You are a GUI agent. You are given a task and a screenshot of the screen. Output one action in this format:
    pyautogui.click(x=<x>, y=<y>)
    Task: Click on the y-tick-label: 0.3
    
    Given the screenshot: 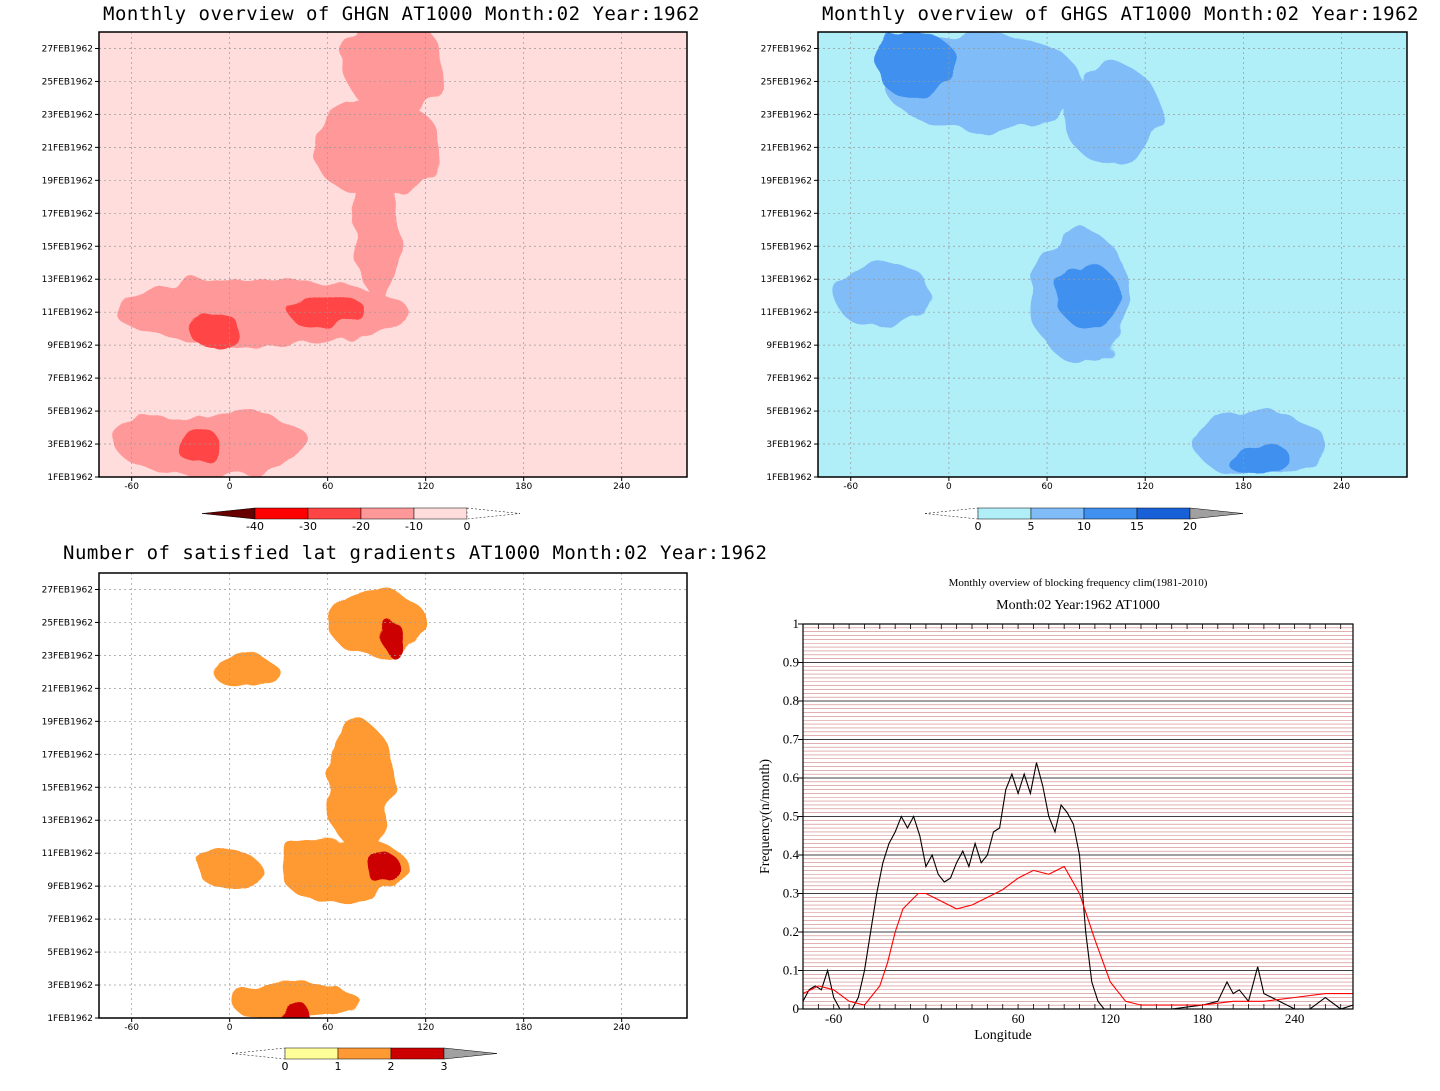 What is the action you would take?
    pyautogui.click(x=791, y=893)
    